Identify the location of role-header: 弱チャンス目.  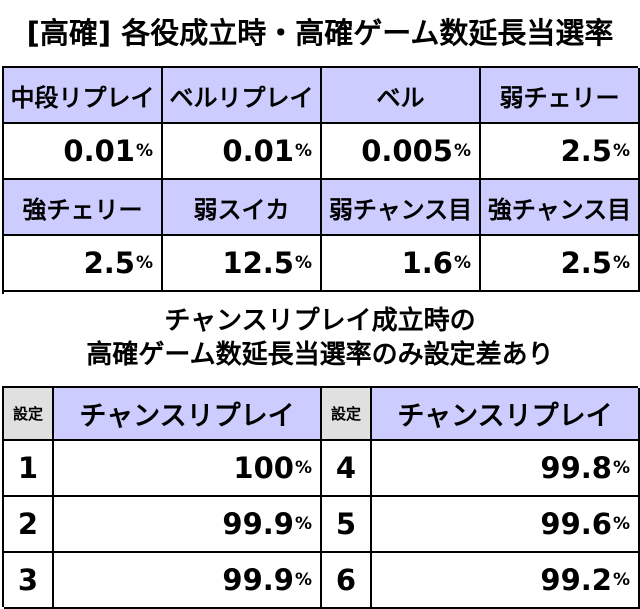
(401, 208).